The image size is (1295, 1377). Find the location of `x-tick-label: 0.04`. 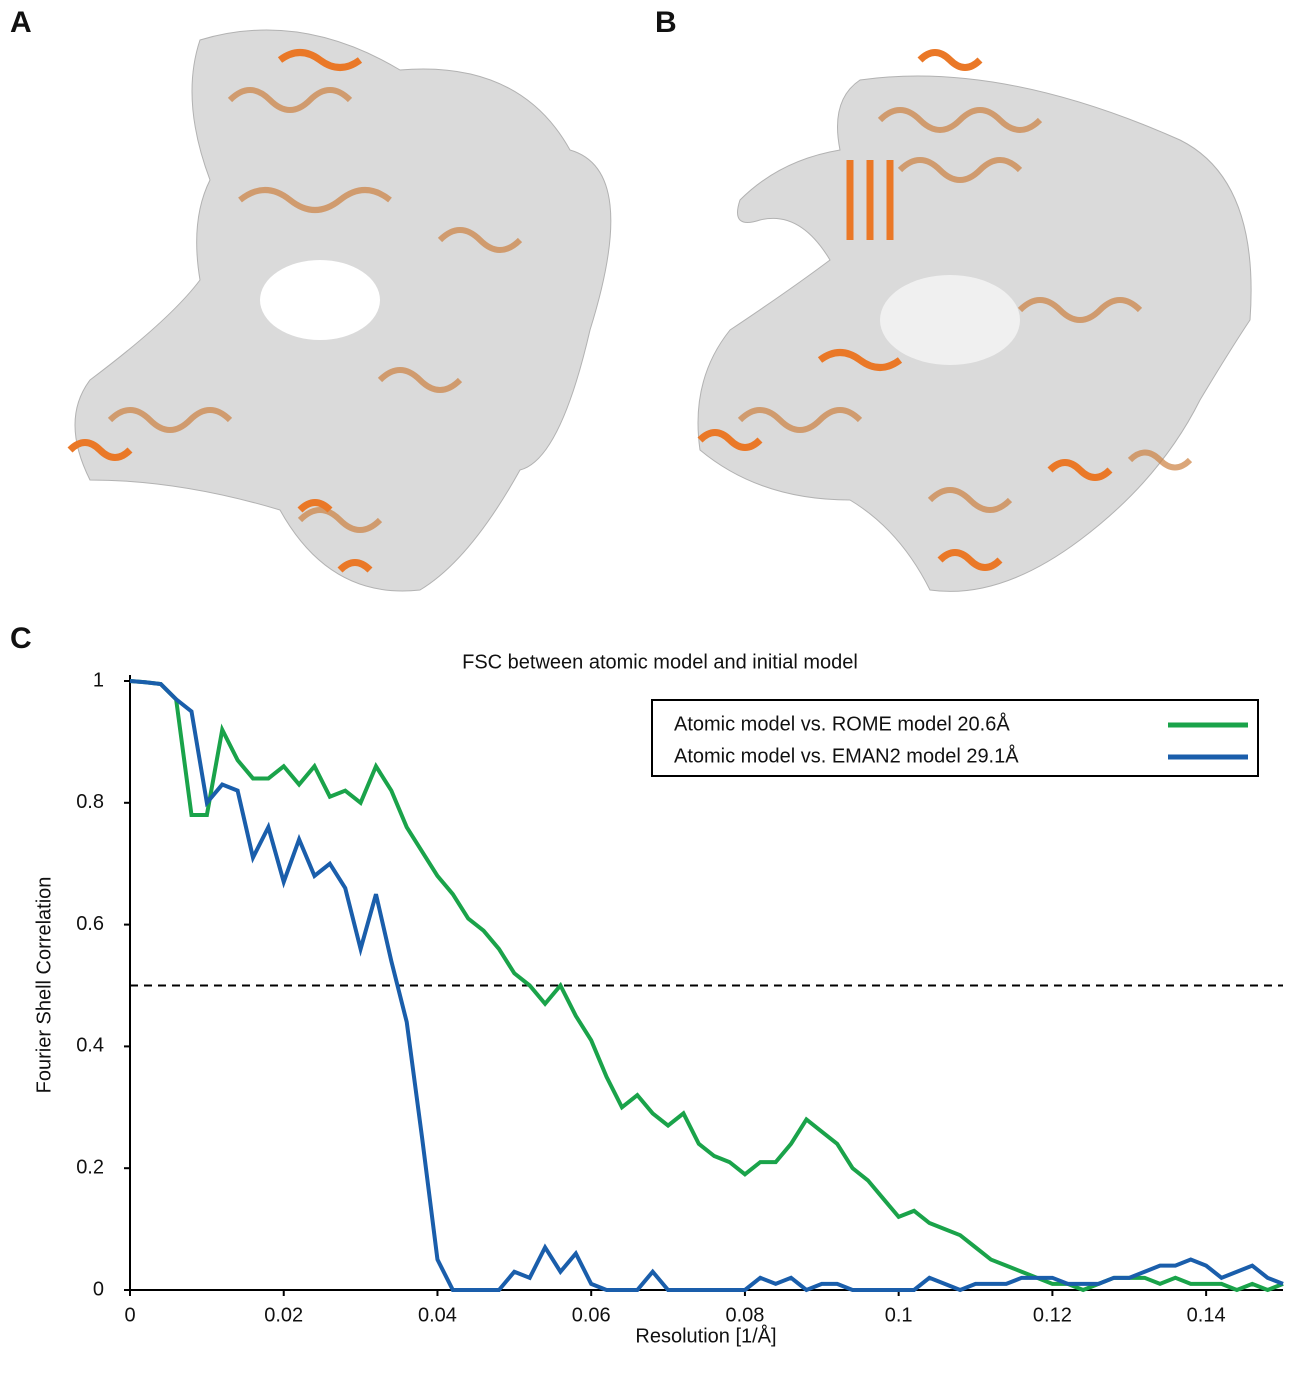

x-tick-label: 0.04 is located at coordinates (437, 1315).